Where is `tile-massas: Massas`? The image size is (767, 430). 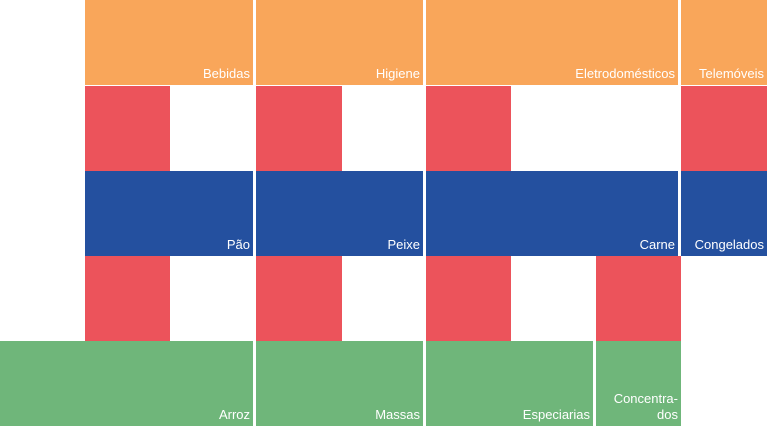
tile-massas: Massas is located at coordinates (339, 383).